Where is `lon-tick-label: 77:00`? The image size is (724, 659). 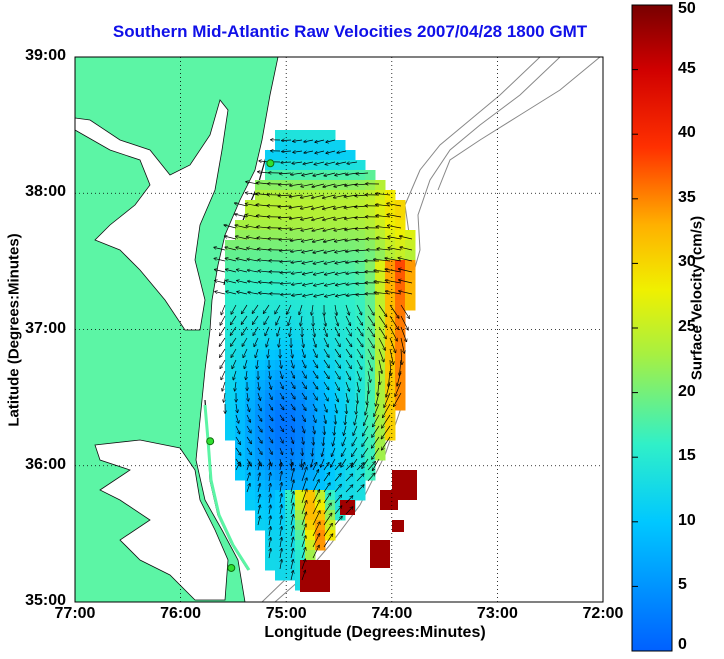
lon-tick-label: 77:00 is located at coordinates (75, 613).